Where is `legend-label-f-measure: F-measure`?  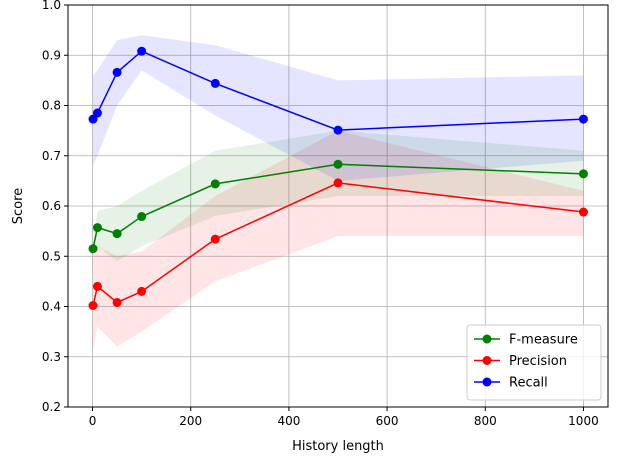 legend-label-f-measure: F-measure is located at coordinates (543, 340).